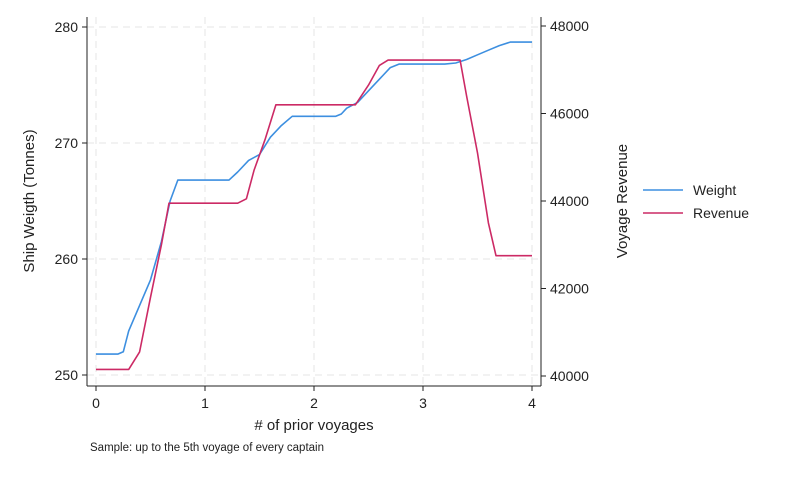  Describe the element at coordinates (205, 403) in the screenshot. I see `x-tick-label: 1` at that location.